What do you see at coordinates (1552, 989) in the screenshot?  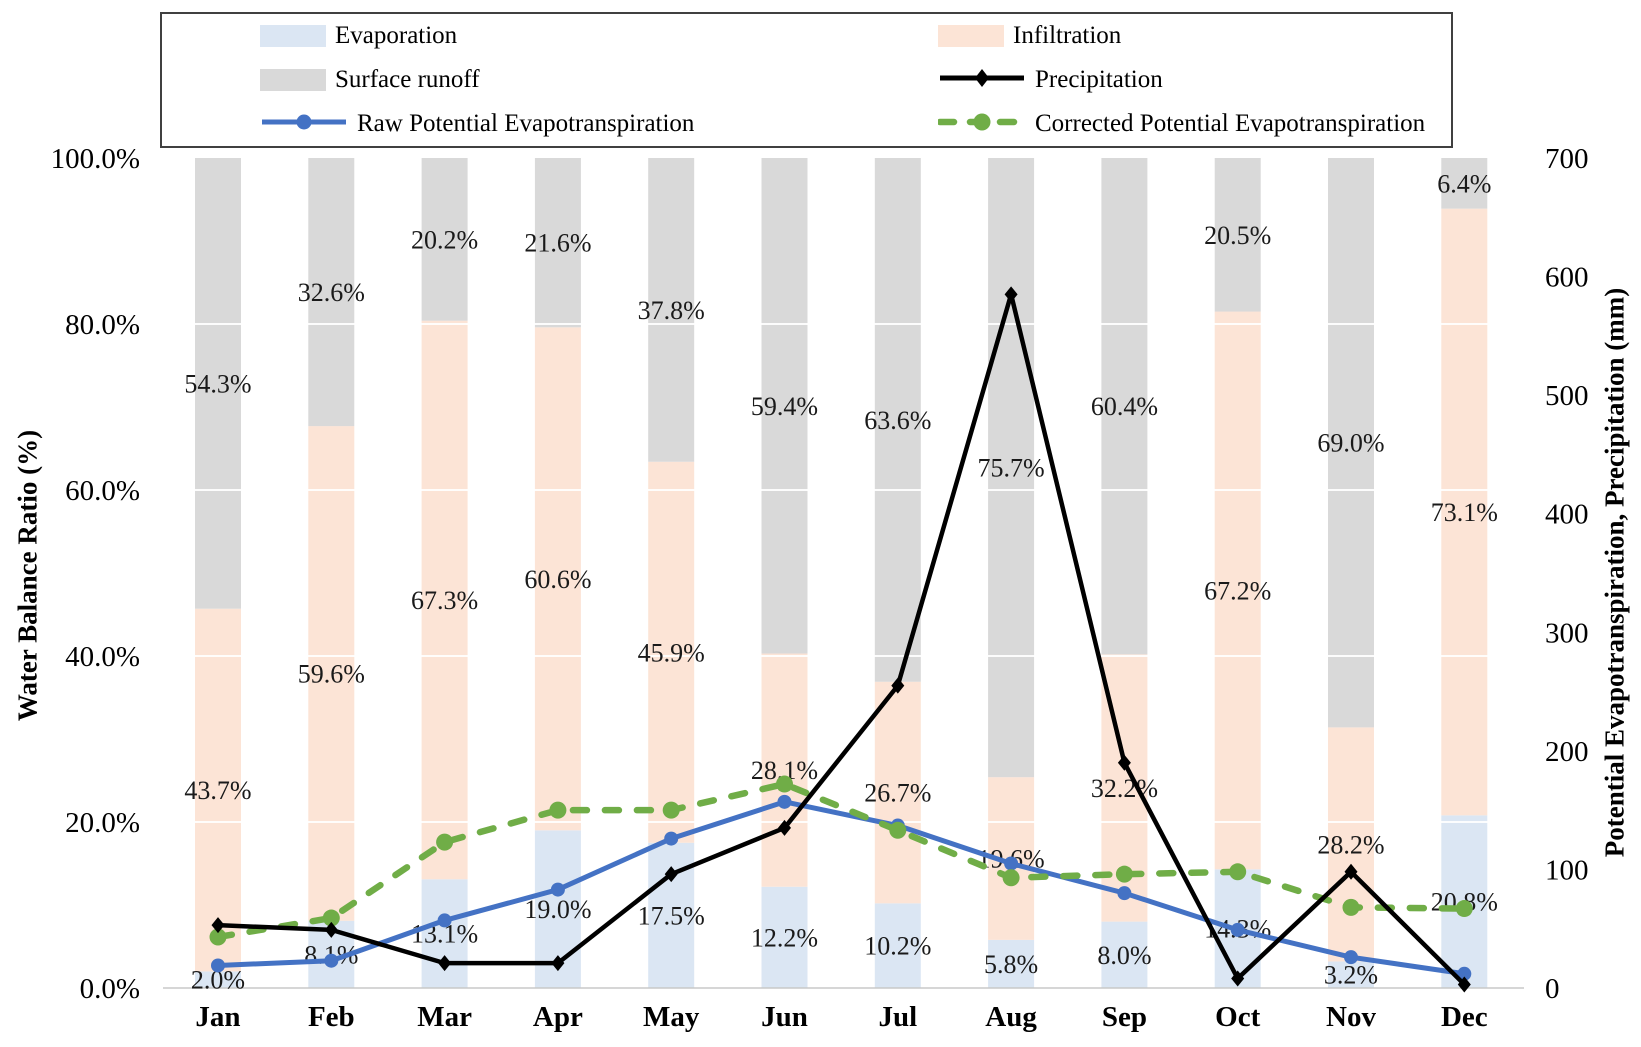 I see `right-axis-tick-label: 0` at bounding box center [1552, 989].